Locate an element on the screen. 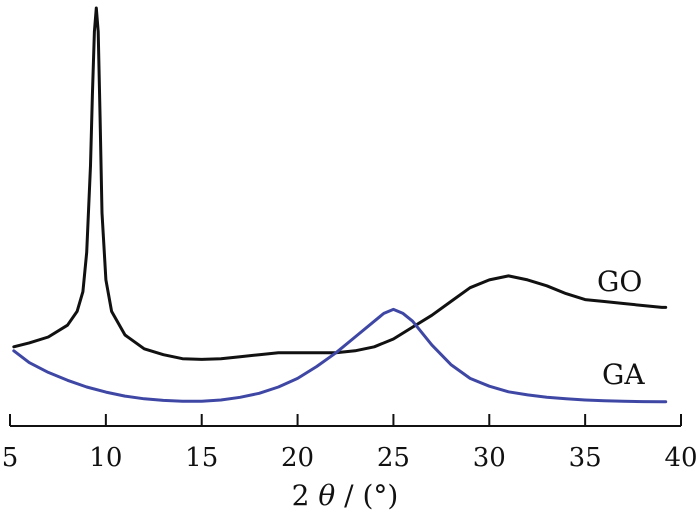 The height and width of the screenshot is (522, 700). series-label-ga: GA is located at coordinates (623, 374).